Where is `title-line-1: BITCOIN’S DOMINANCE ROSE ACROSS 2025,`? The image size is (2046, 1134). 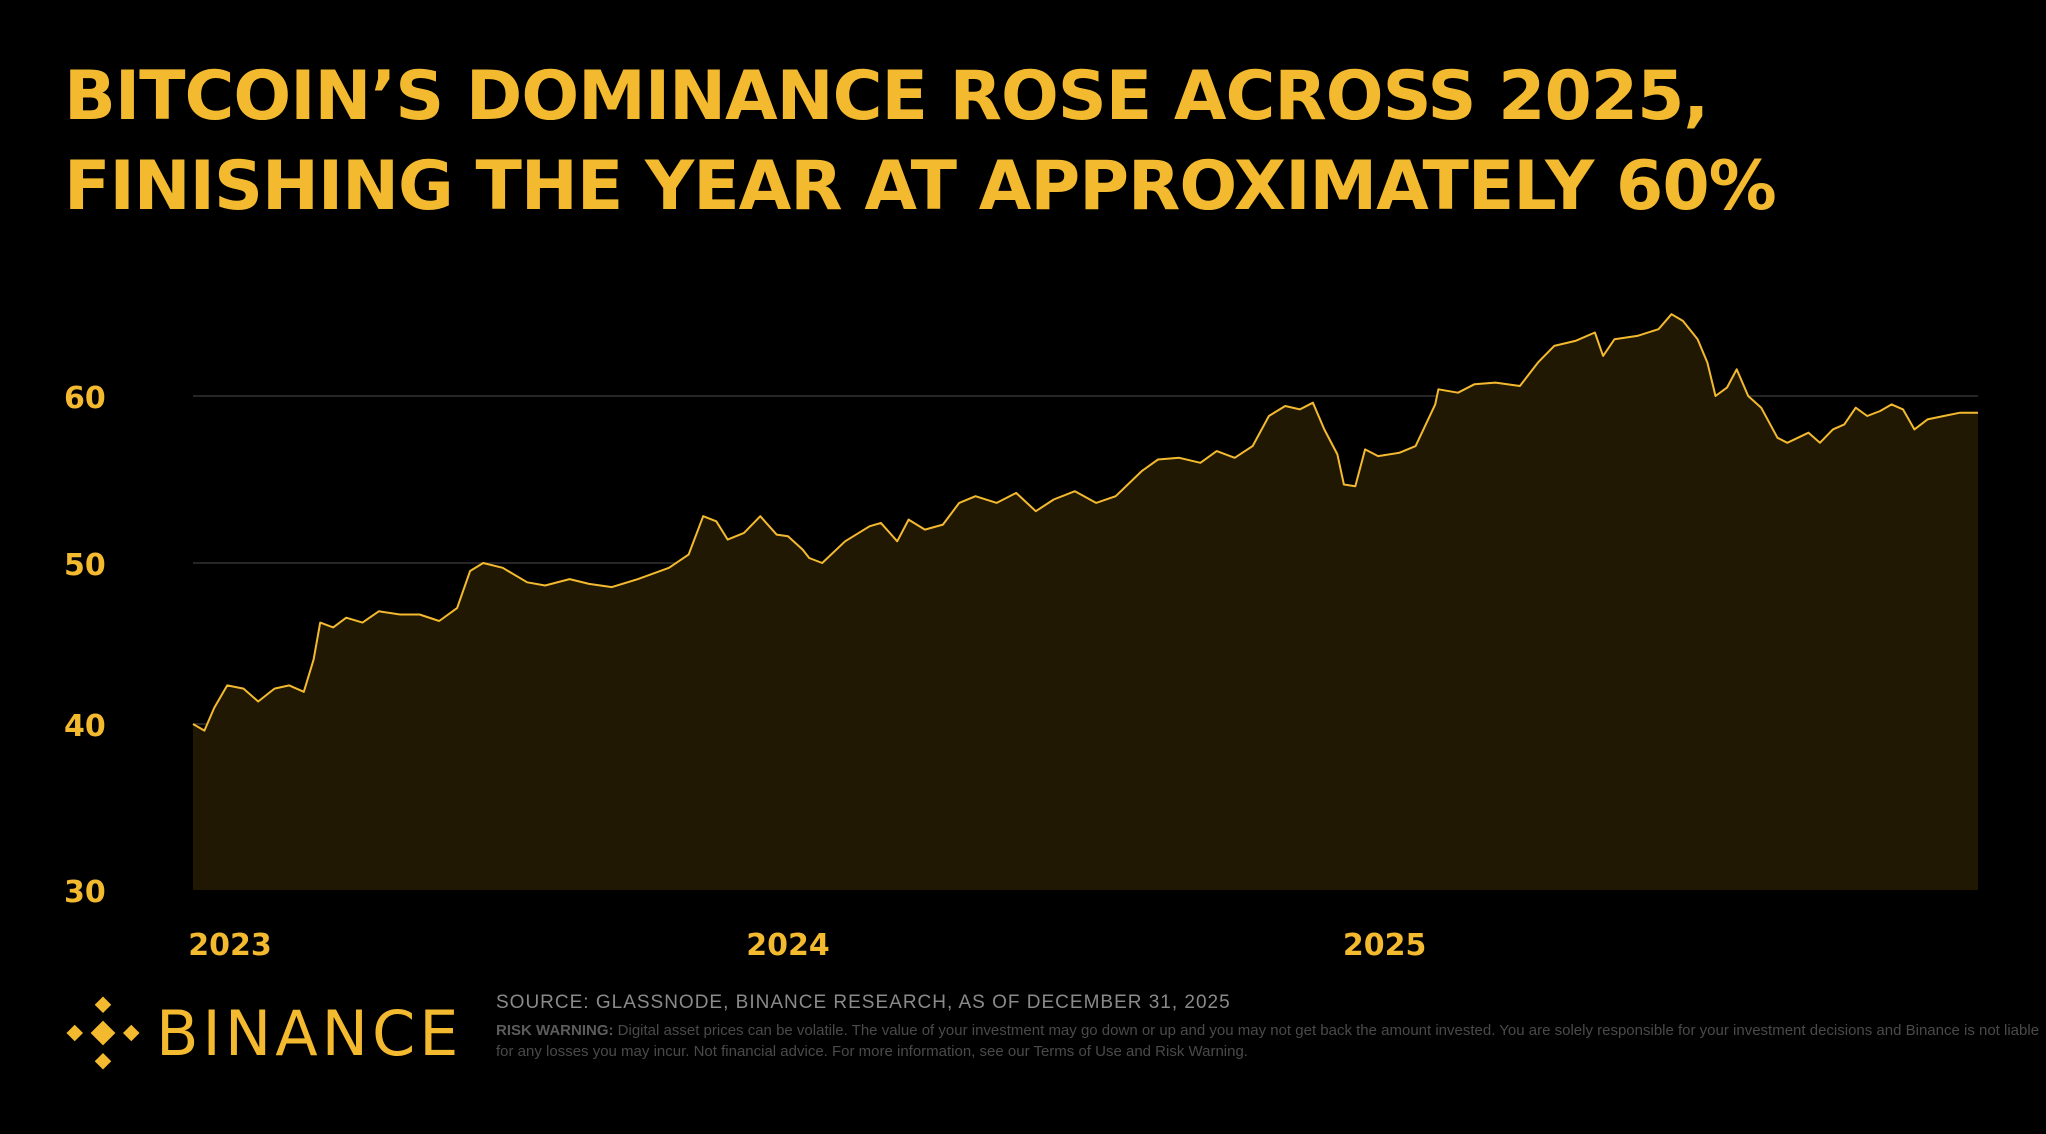 title-line-1: BITCOIN’S DOMINANCE ROSE ACROSS 2025, is located at coordinates (886, 96).